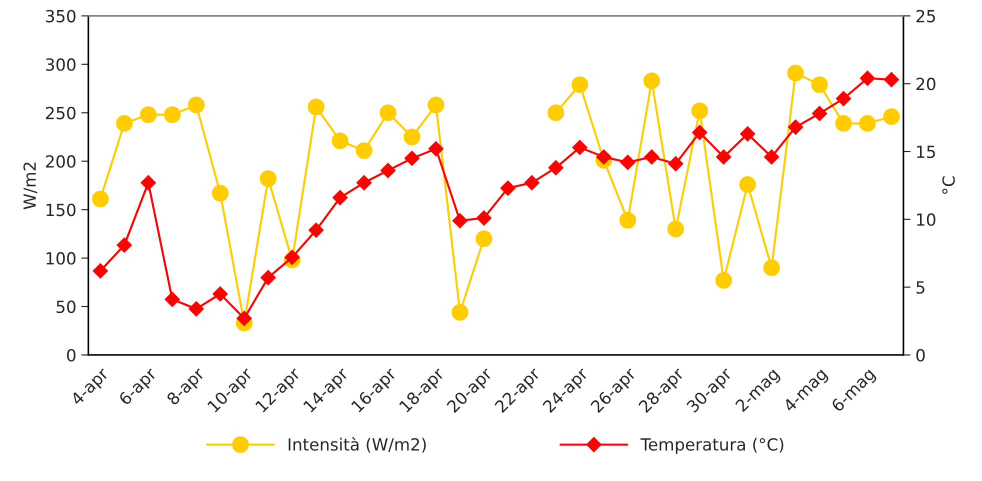  What do you see at coordinates (925, 16) in the screenshot?
I see `y2-tick-label: 25` at bounding box center [925, 16].